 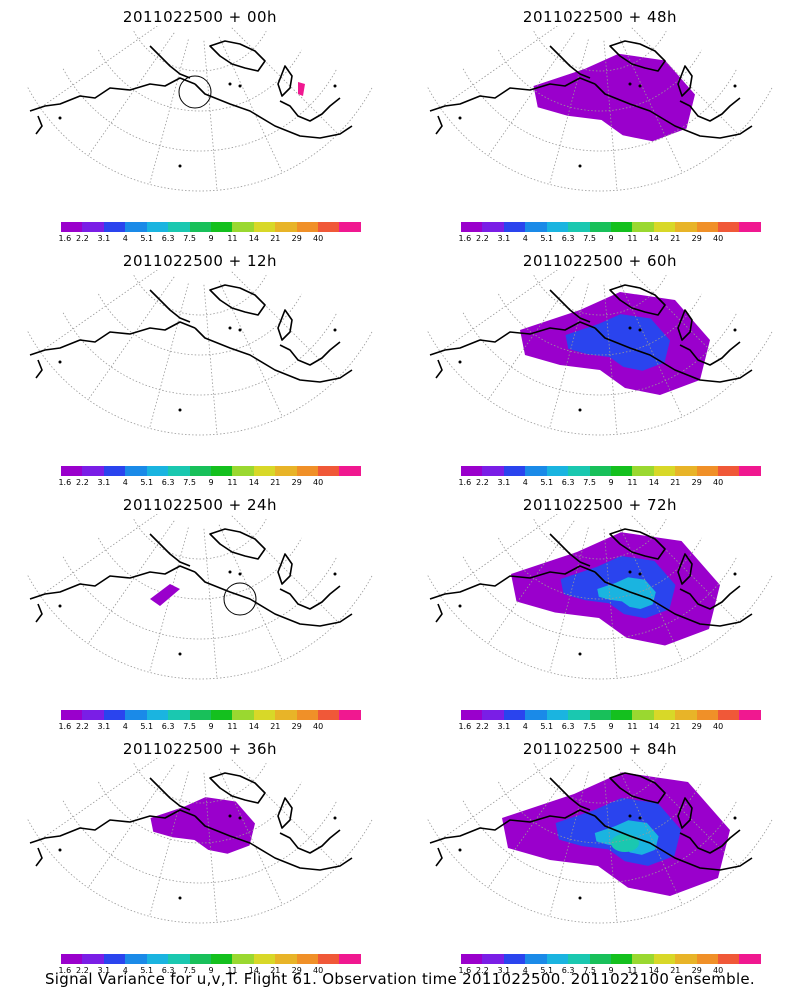 What do you see at coordinates (65, 726) in the screenshot?
I see `colorbar-tick-label: 1.6` at bounding box center [65, 726].